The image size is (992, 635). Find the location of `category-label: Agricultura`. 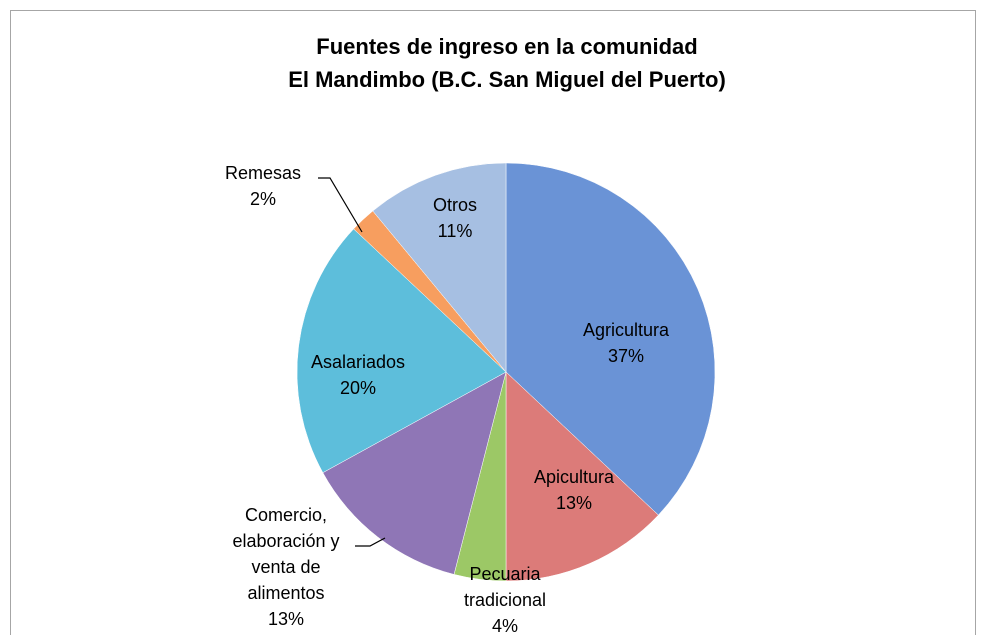

category-label: Agricultura is located at coordinates (626, 330).